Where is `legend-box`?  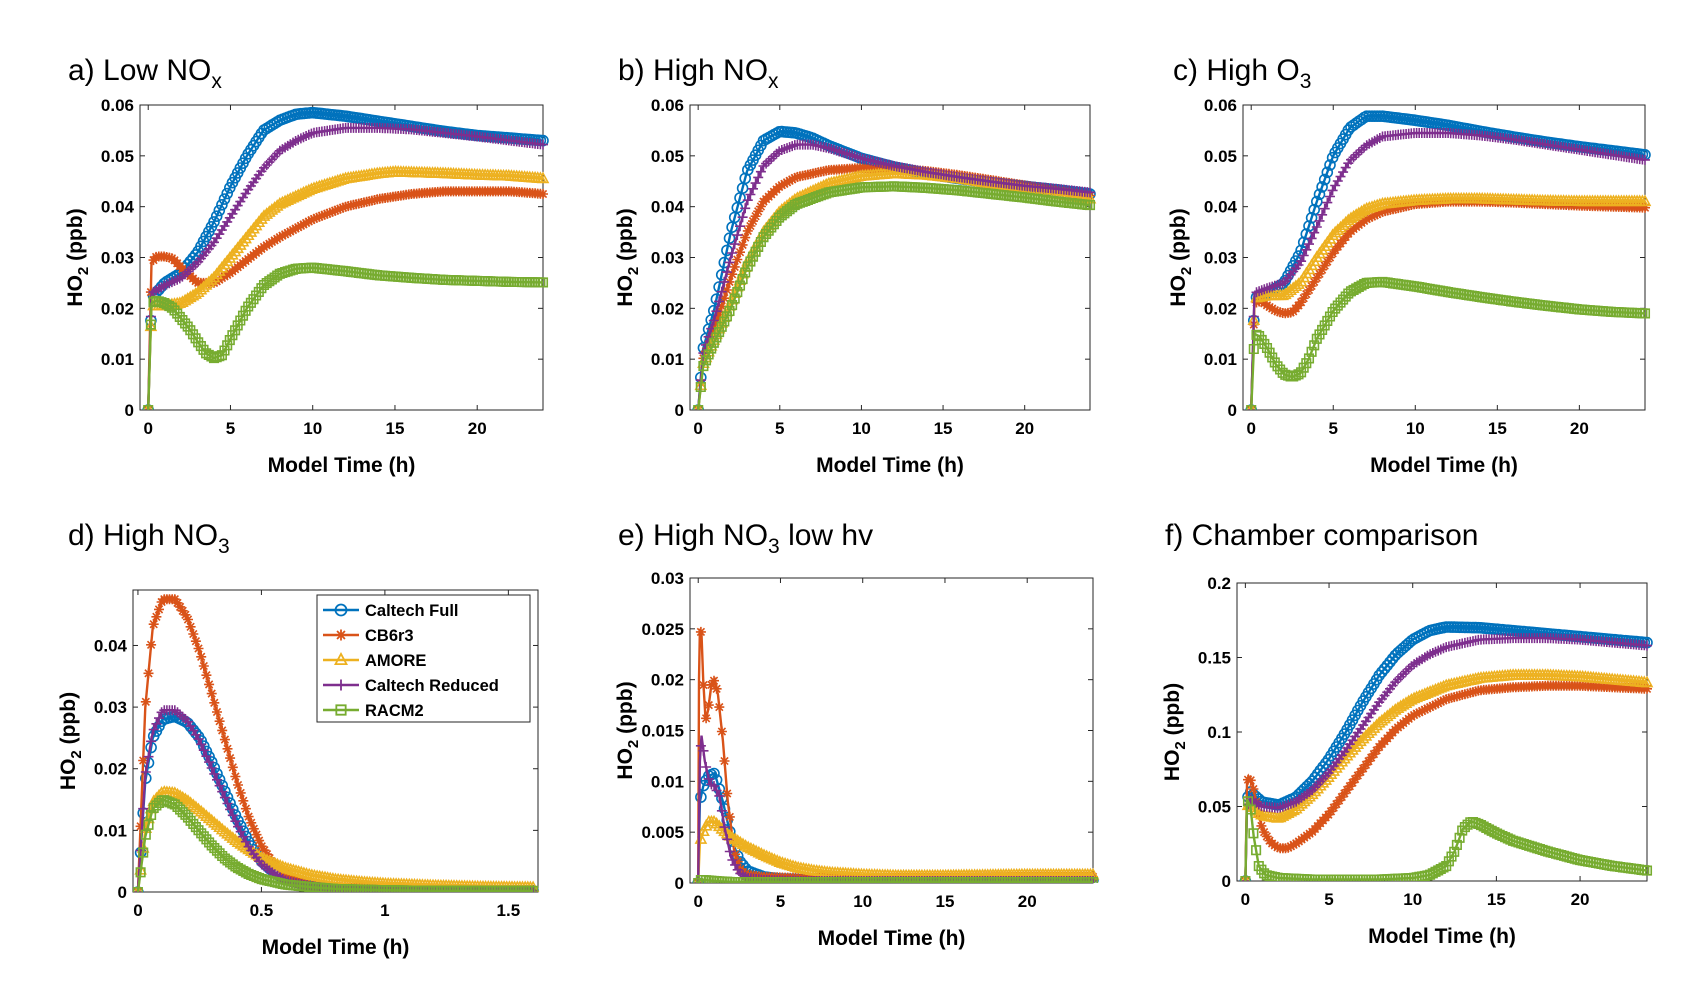
legend-box is located at coordinates (423, 658).